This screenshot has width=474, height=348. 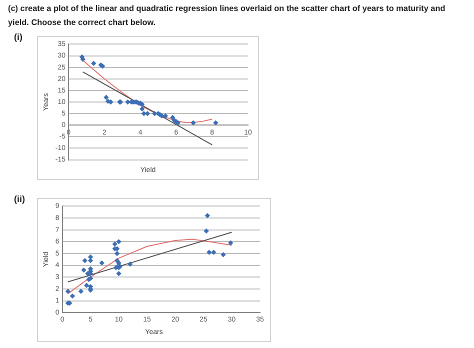 What do you see at coordinates (18, 37) in the screenshot?
I see `chart-title: (i)` at bounding box center [18, 37].